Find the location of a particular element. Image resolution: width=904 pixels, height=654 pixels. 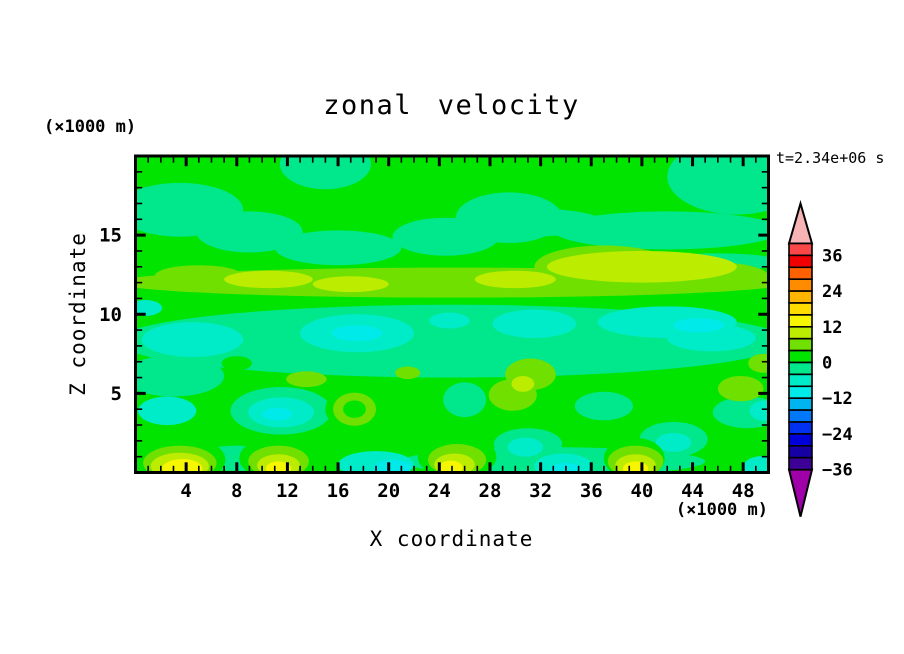

colorbar is located at coordinates (800, 358).